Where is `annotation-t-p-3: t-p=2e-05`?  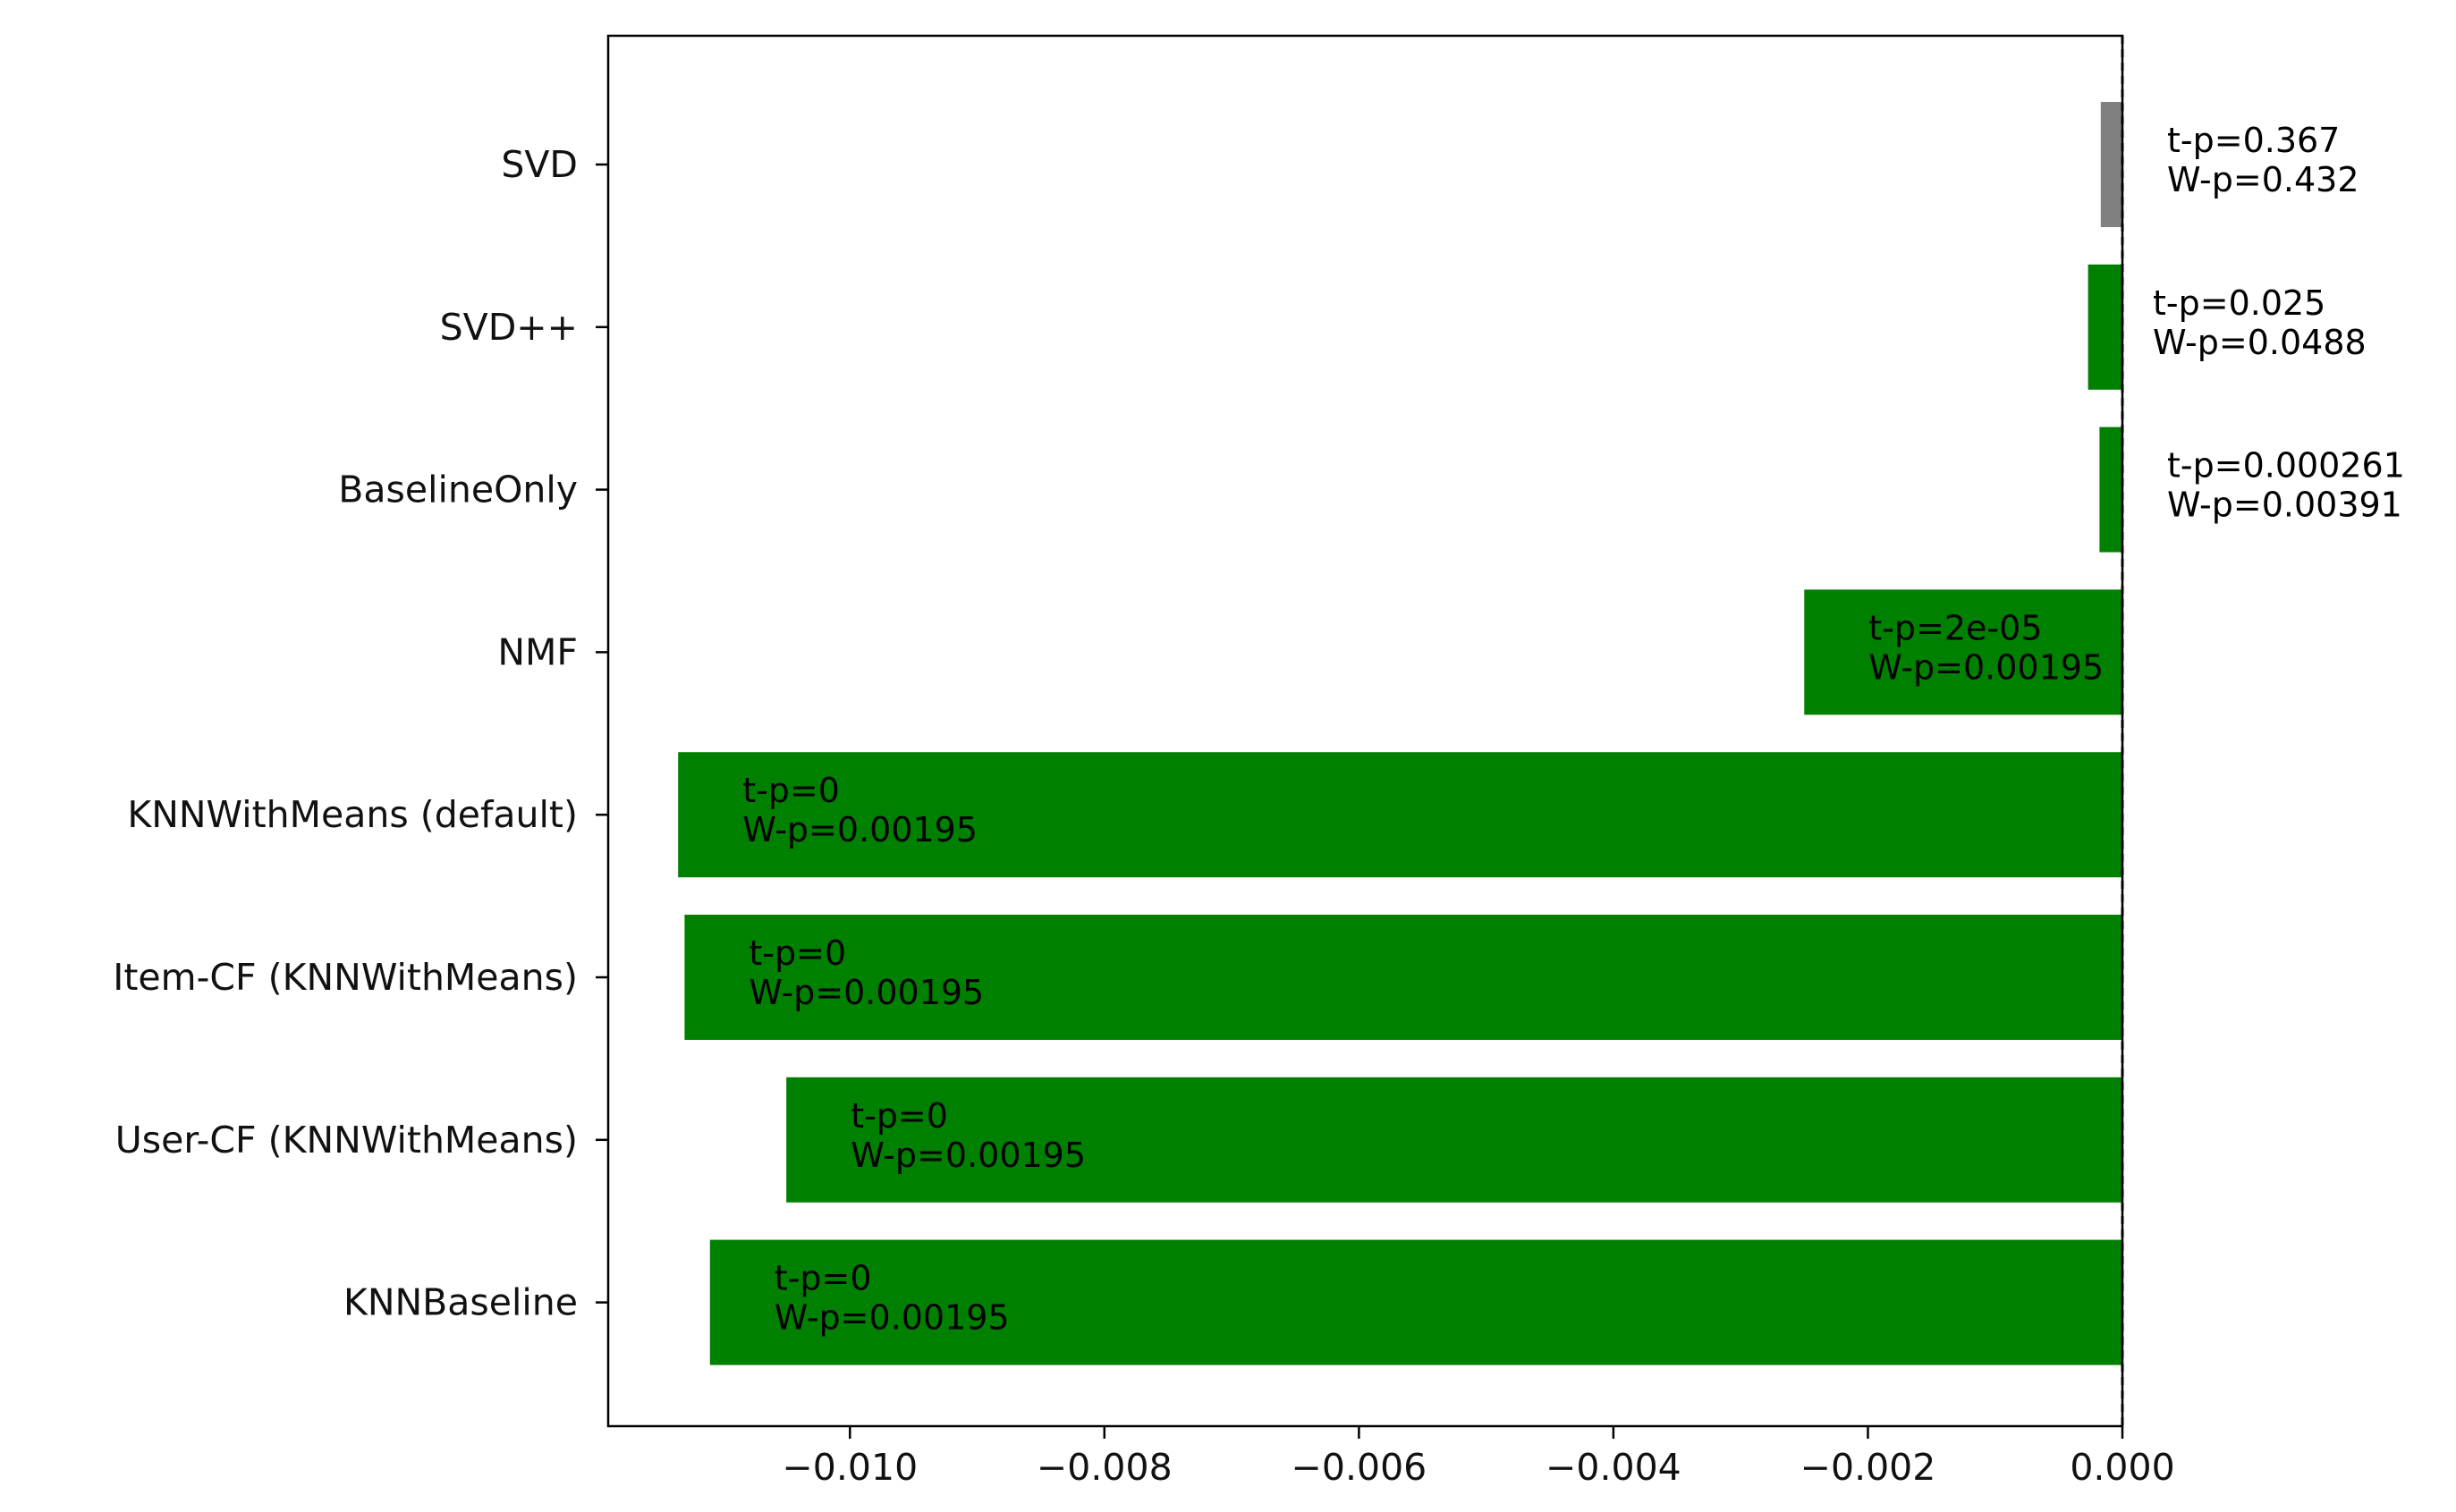 annotation-t-p-3: t-p=2e-05 is located at coordinates (1955, 627).